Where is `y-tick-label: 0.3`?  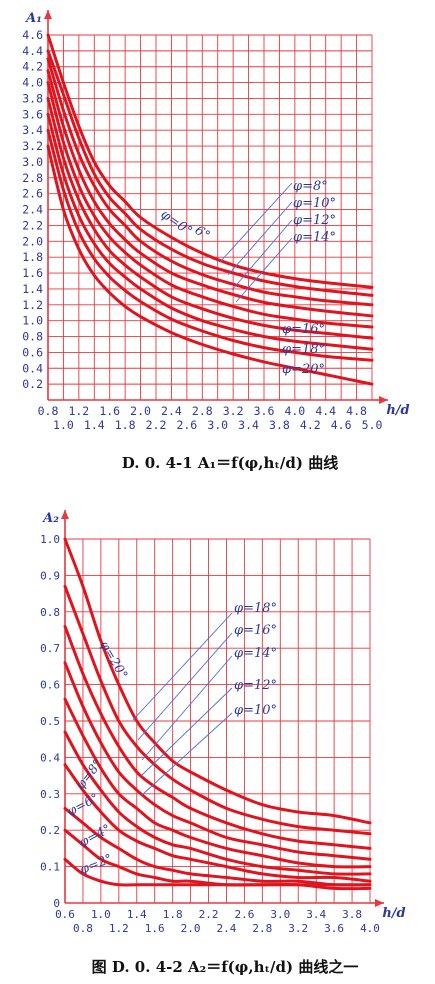
y-tick-label: 0.3 is located at coordinates (50, 794).